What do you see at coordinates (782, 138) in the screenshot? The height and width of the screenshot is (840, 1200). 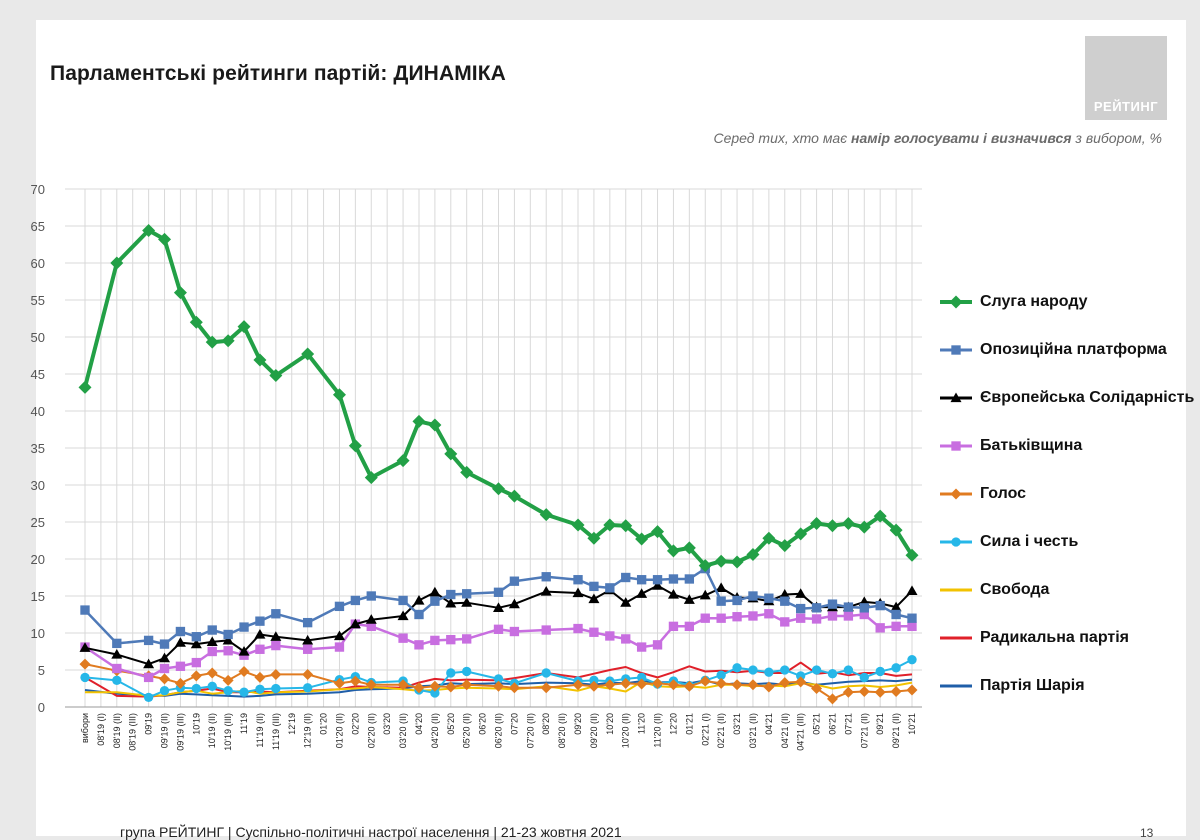 I see `subtitle-pre: Серед тих, хто має` at bounding box center [782, 138].